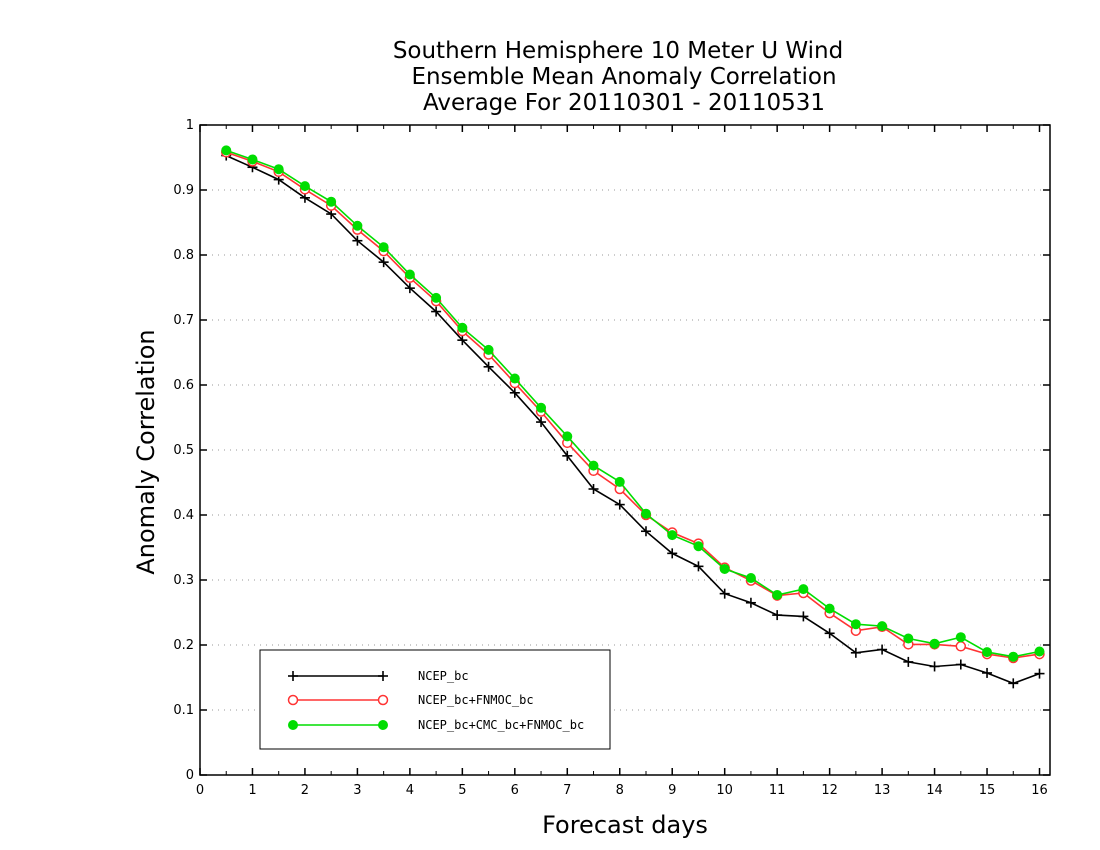  What do you see at coordinates (183, 190) in the screenshot?
I see `y-tick-label: 0.9` at bounding box center [183, 190].